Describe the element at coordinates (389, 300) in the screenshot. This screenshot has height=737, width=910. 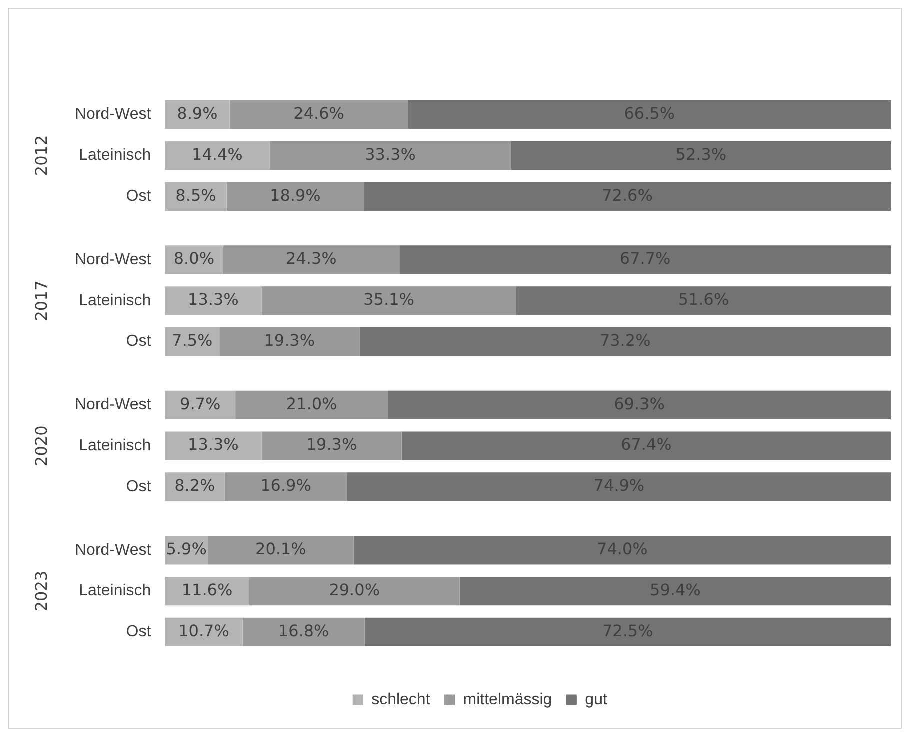
I see `data-label: 35.1%` at that location.